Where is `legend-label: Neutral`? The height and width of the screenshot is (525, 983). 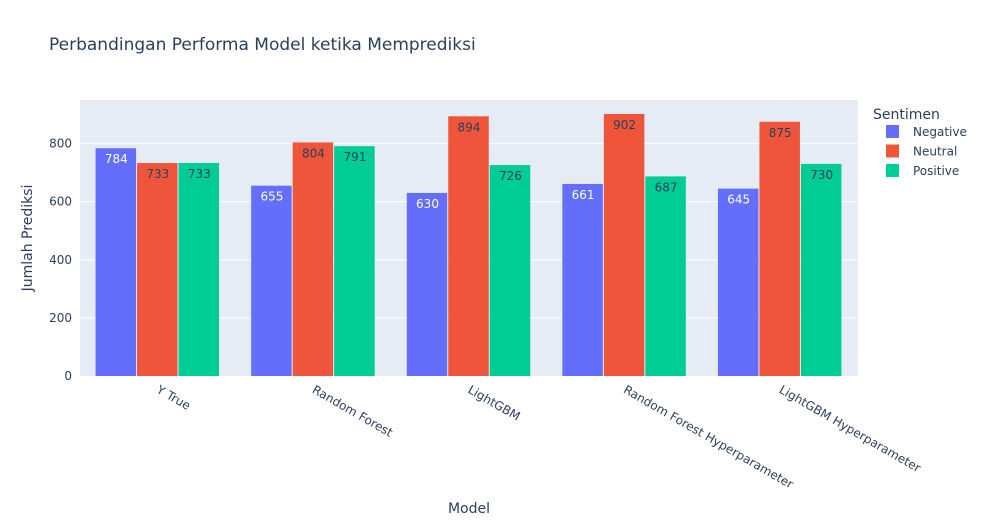 legend-label: Neutral is located at coordinates (935, 152).